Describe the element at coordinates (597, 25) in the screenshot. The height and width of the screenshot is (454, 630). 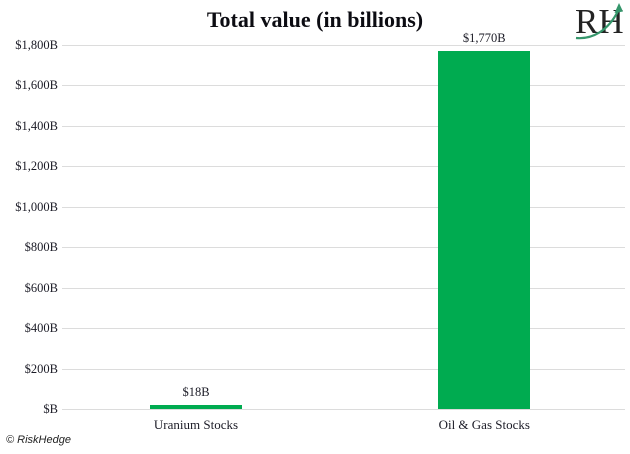
I see `logo-arrow-icon` at that location.